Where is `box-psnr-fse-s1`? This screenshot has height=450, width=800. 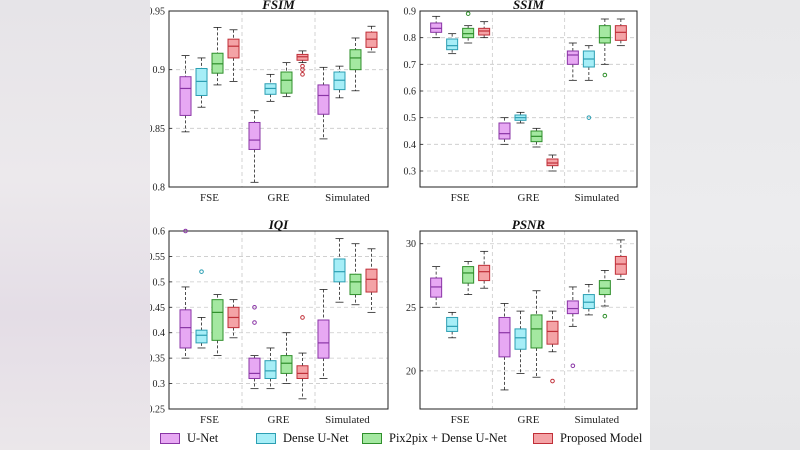 box-psnr-fse-s1 is located at coordinates (452, 325).